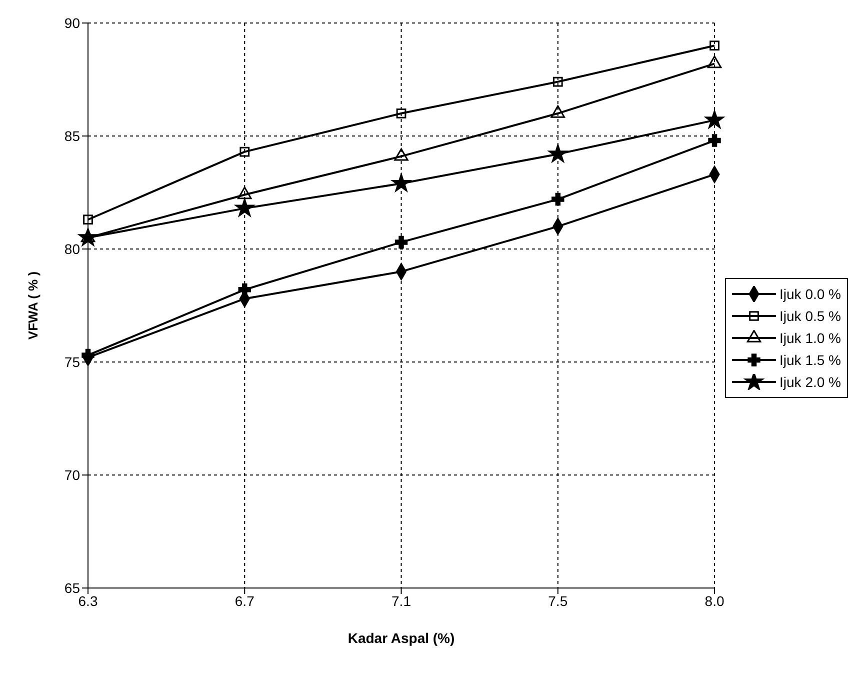 The image size is (855, 680). Describe the element at coordinates (714, 600) in the screenshot. I see `x-tick-label: 8.0` at that location.